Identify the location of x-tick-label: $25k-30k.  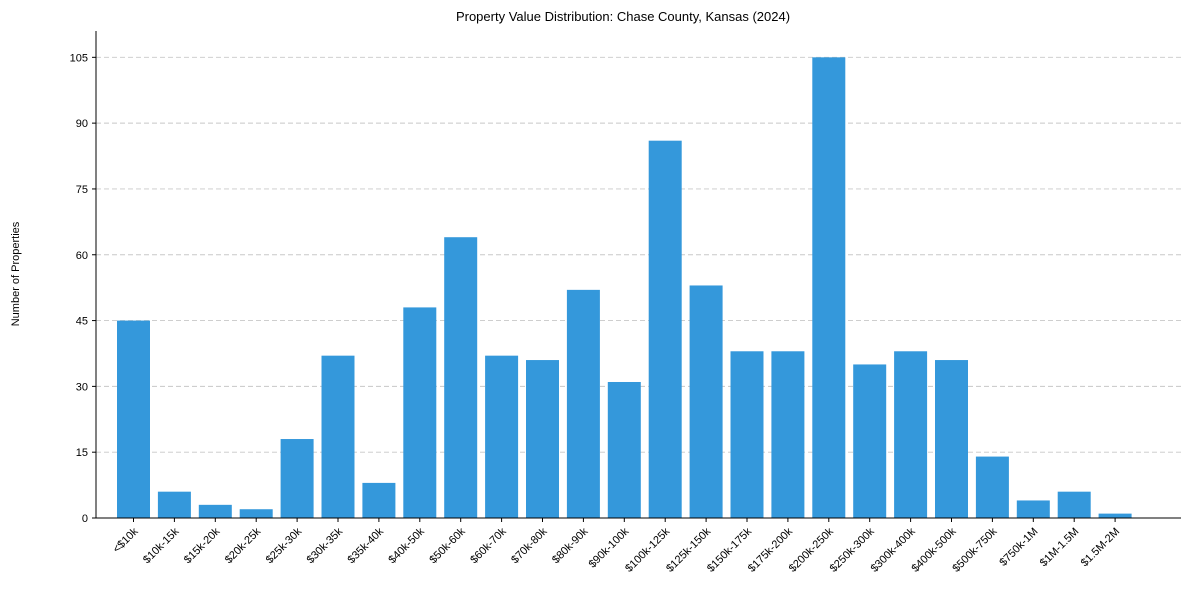
(284, 545).